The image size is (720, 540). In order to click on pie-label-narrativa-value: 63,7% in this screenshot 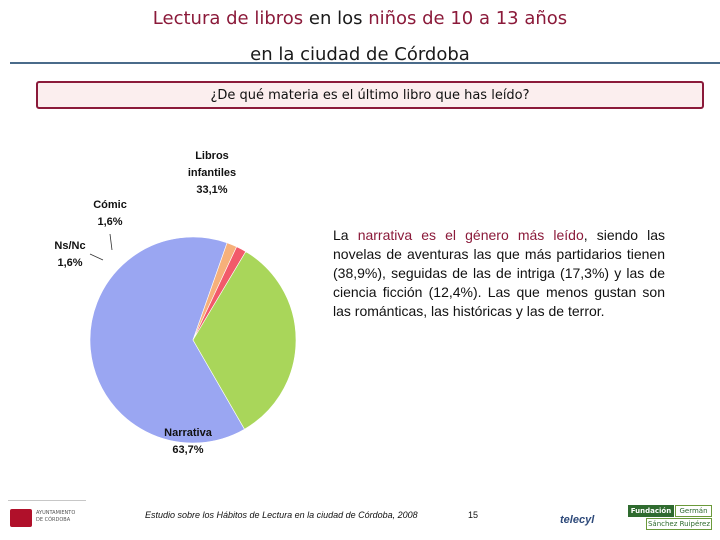, I will do `click(188, 450)`.